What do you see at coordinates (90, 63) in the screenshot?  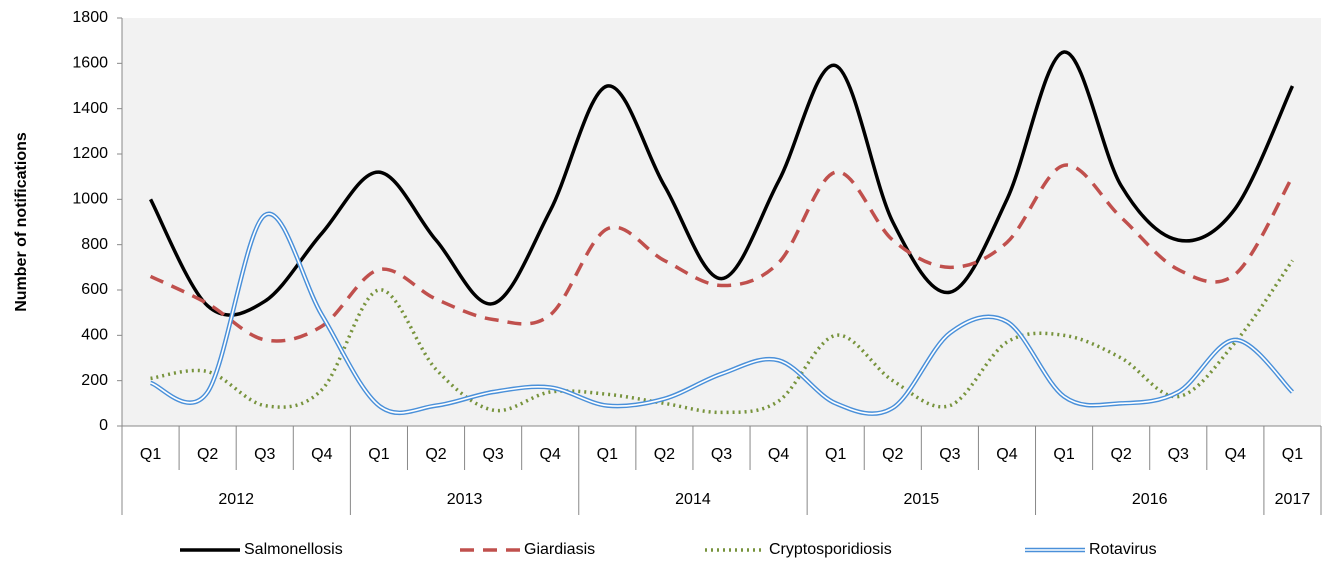 I see `y-tick-label: 1600` at bounding box center [90, 63].